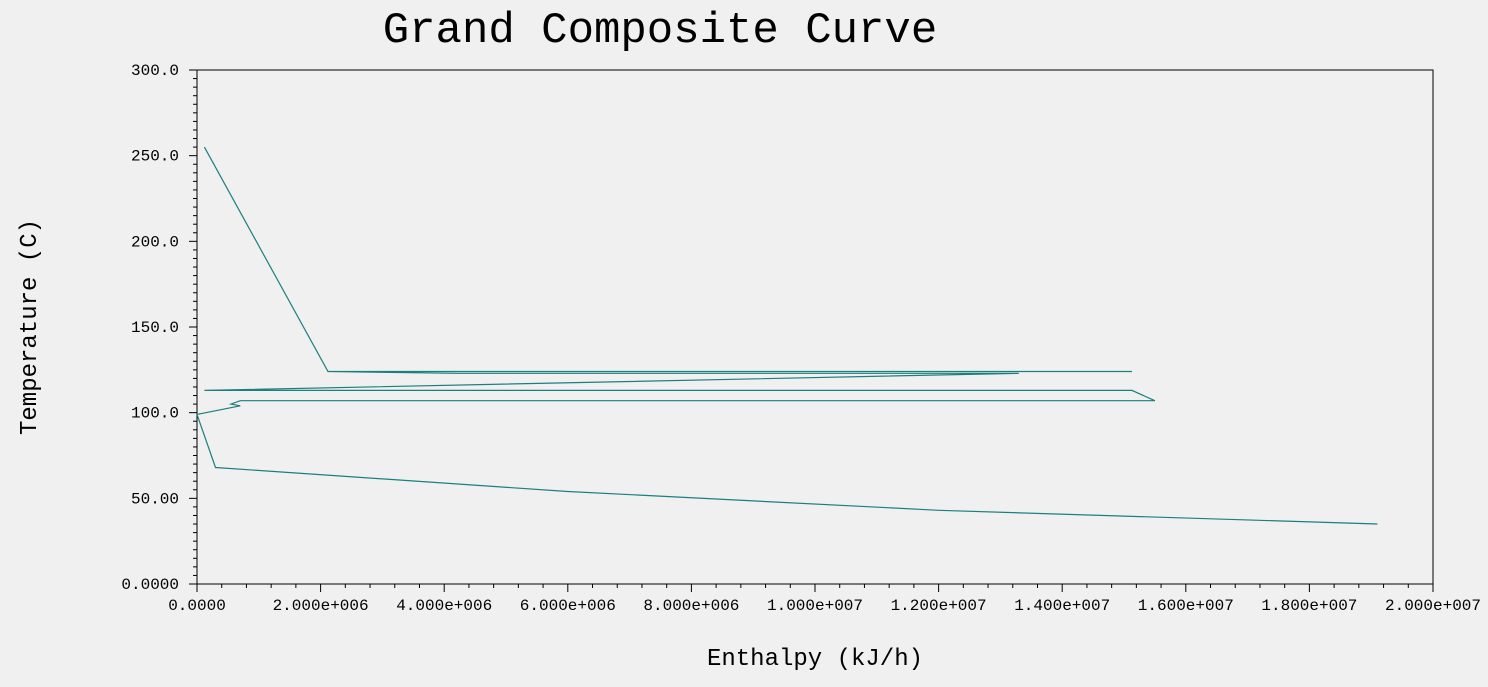 This screenshot has width=1488, height=687. What do you see at coordinates (150, 585) in the screenshot?
I see `y-tick-label: 0.0000` at bounding box center [150, 585].